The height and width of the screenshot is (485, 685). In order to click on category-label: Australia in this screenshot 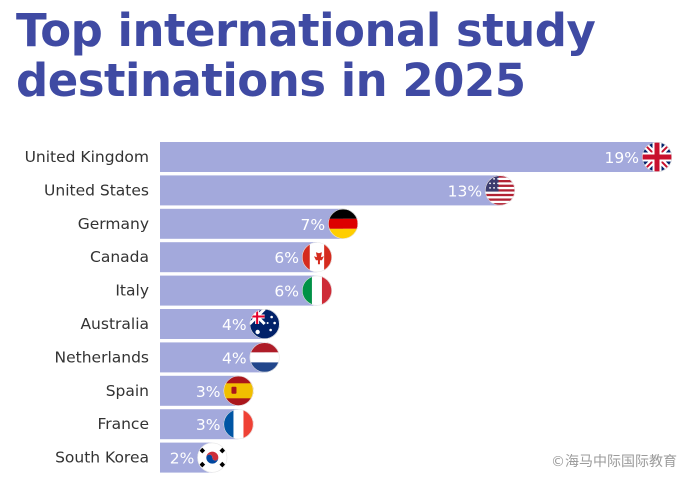, I will do `click(114, 324)`.